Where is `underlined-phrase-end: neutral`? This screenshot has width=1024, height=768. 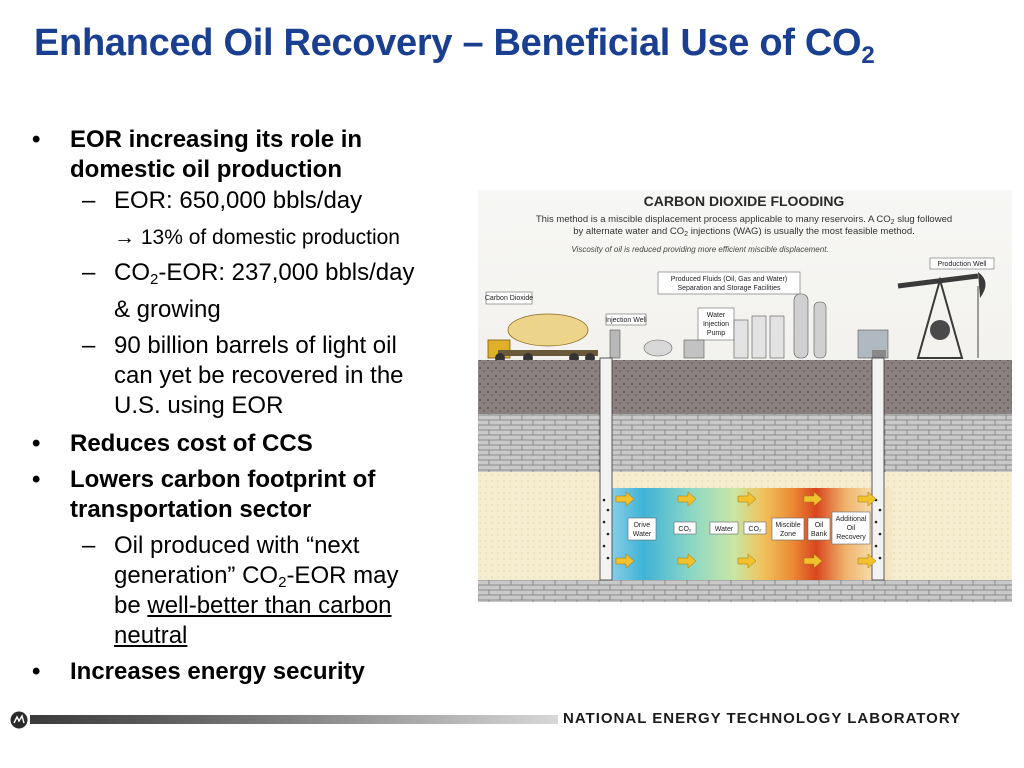 underlined-phrase-end: neutral is located at coordinates (151, 635).